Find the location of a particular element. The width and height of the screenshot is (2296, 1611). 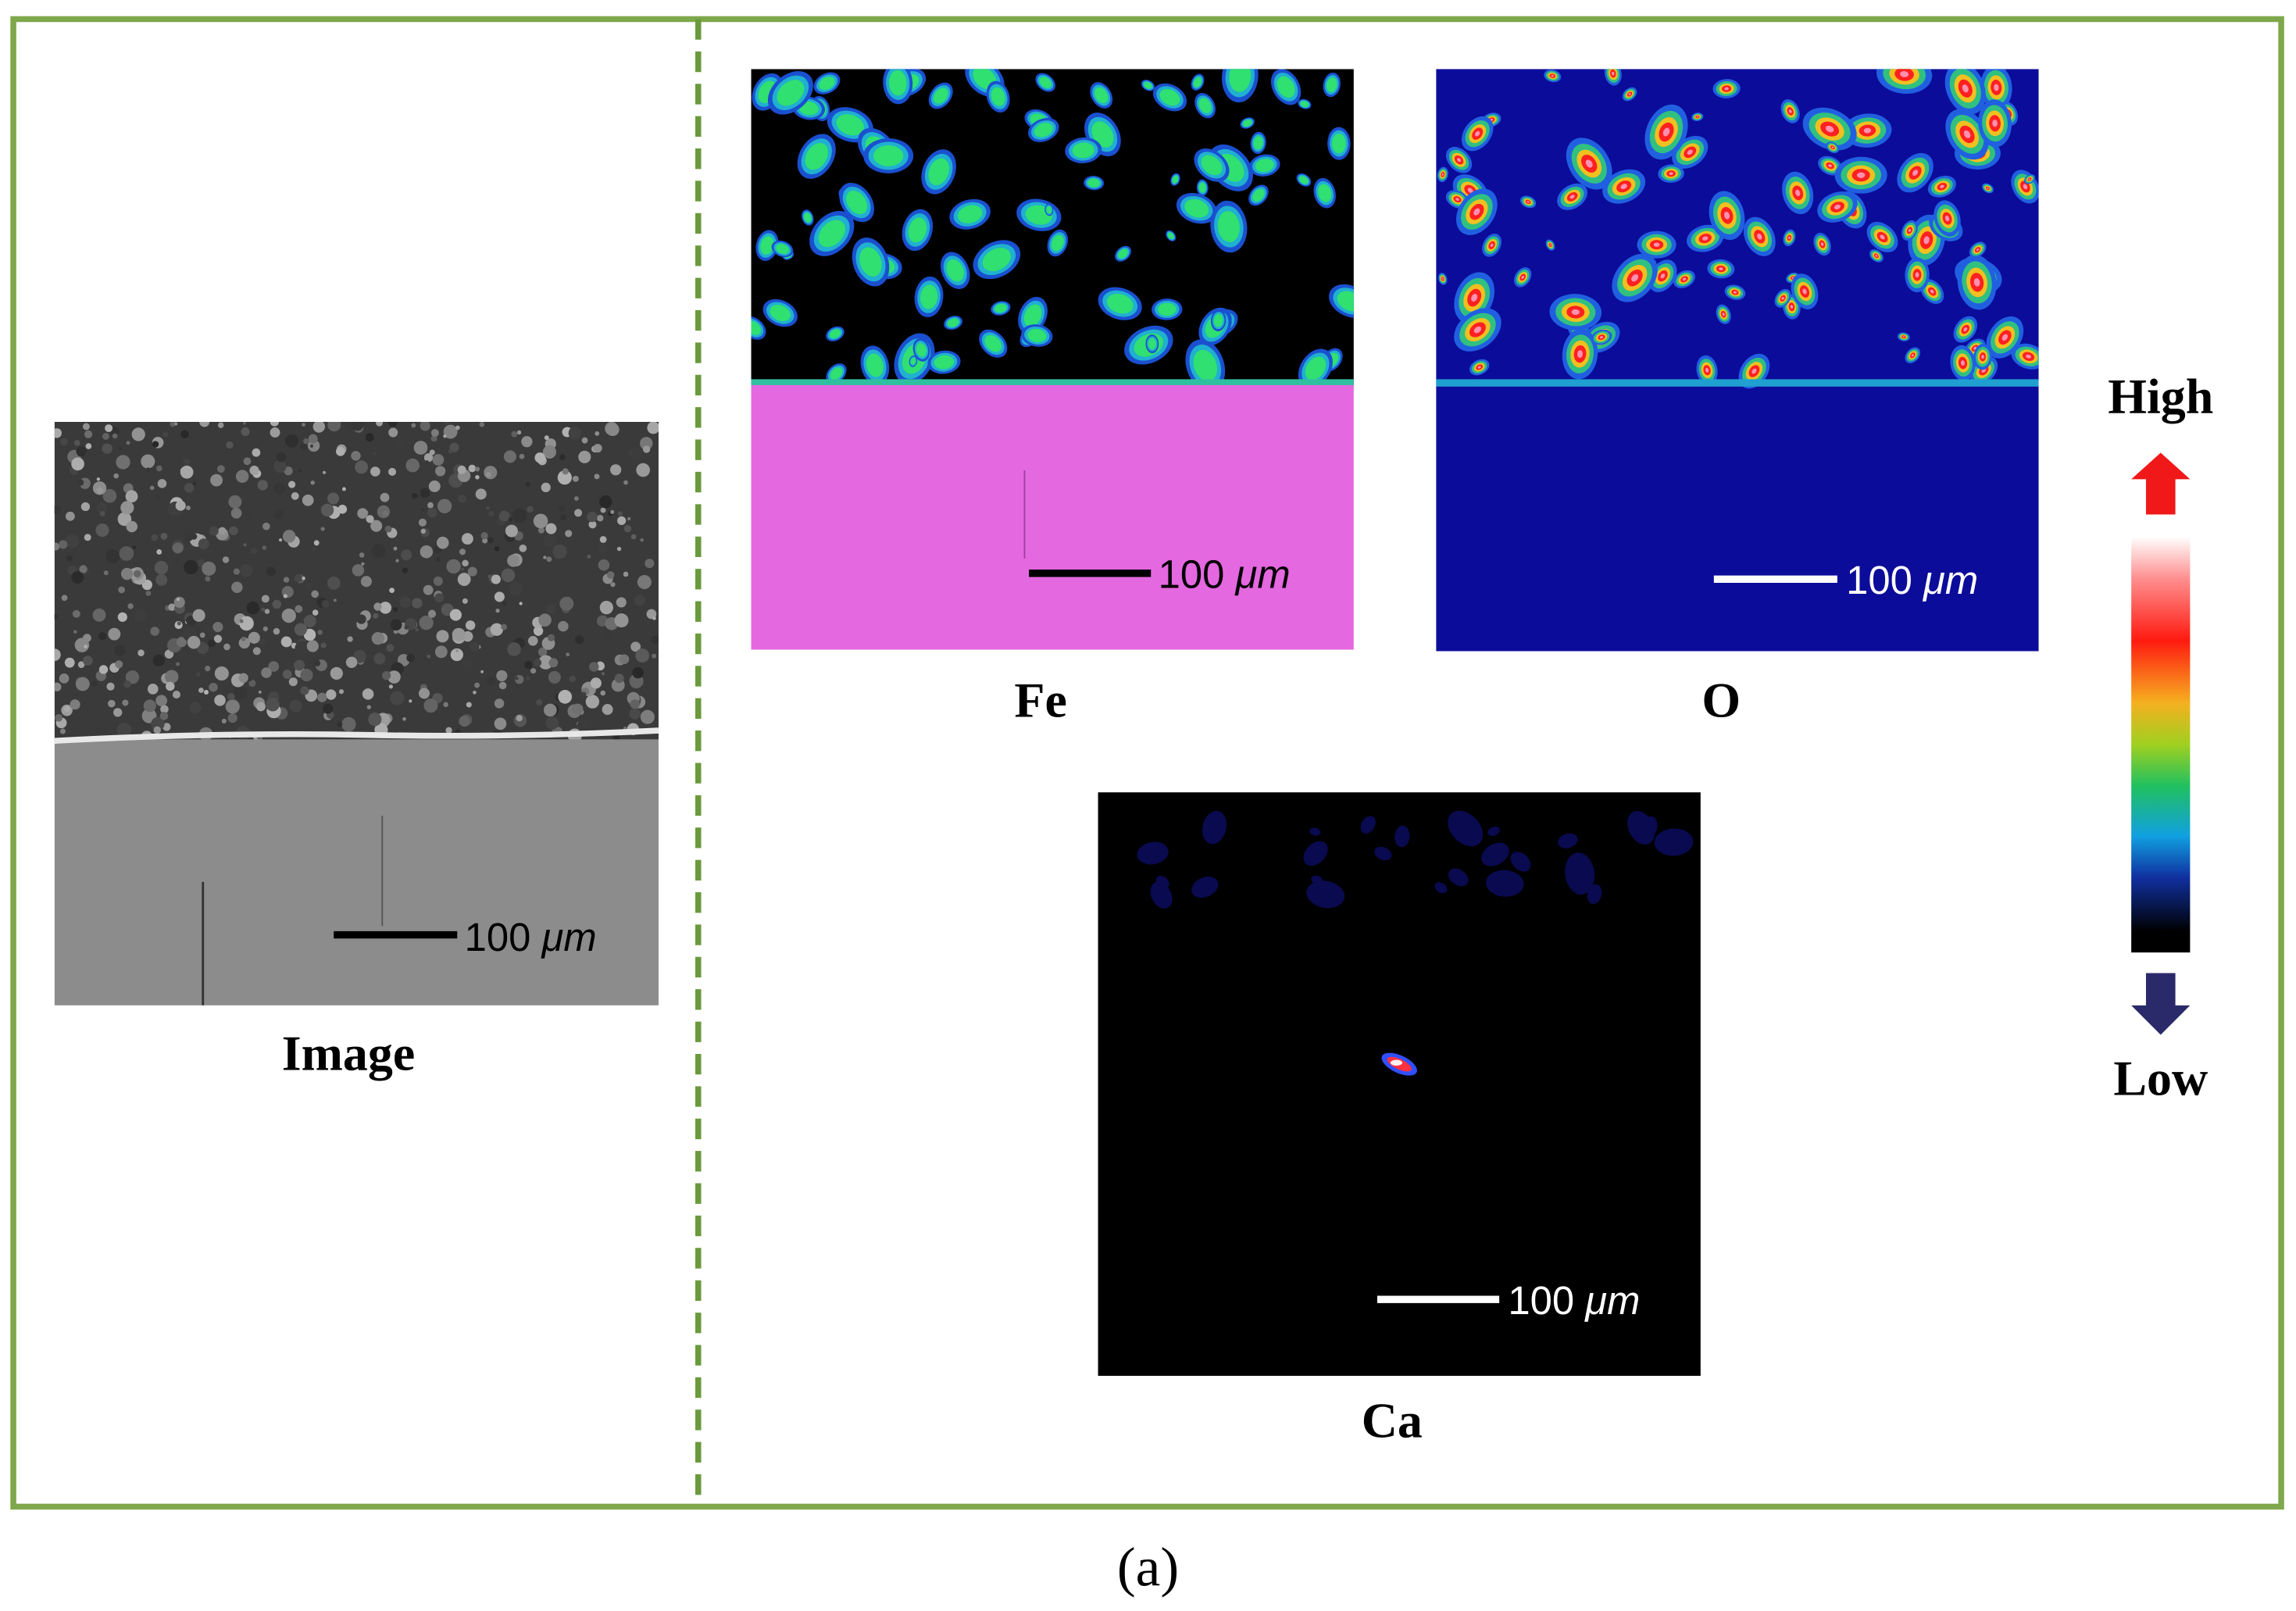

panel-label: Image is located at coordinates (349, 1053).